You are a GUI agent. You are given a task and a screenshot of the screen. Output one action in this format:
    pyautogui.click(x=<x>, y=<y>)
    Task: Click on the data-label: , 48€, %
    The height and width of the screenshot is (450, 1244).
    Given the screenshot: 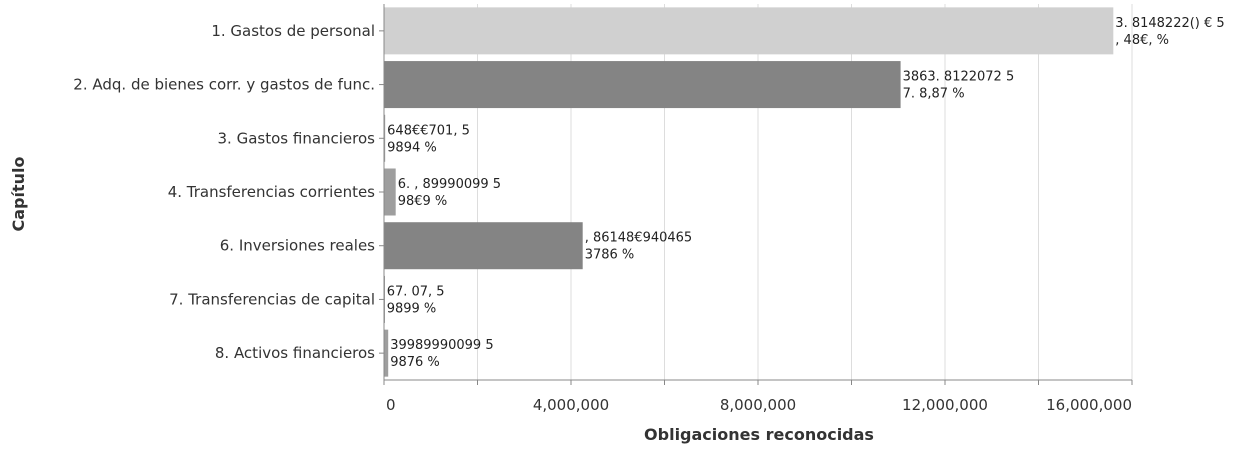 What is the action you would take?
    pyautogui.click(x=1142, y=40)
    